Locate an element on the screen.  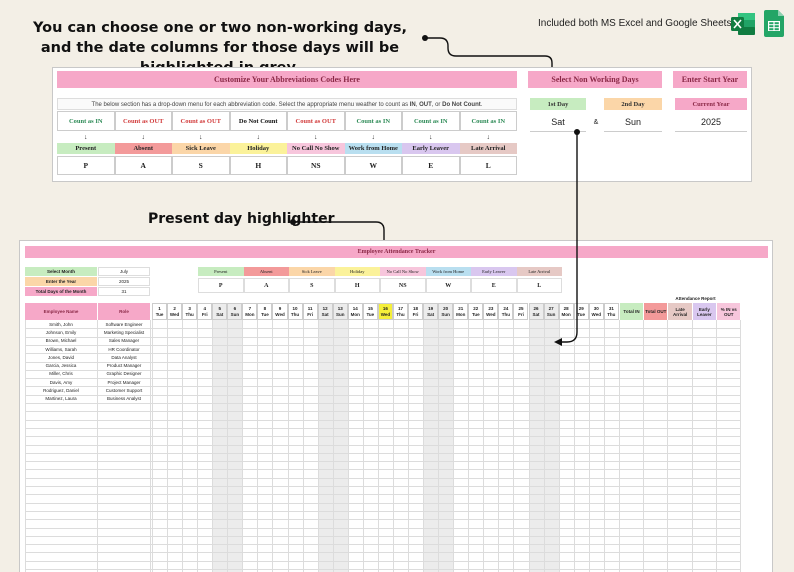
day-number: 23 is located at coordinates (491, 308).